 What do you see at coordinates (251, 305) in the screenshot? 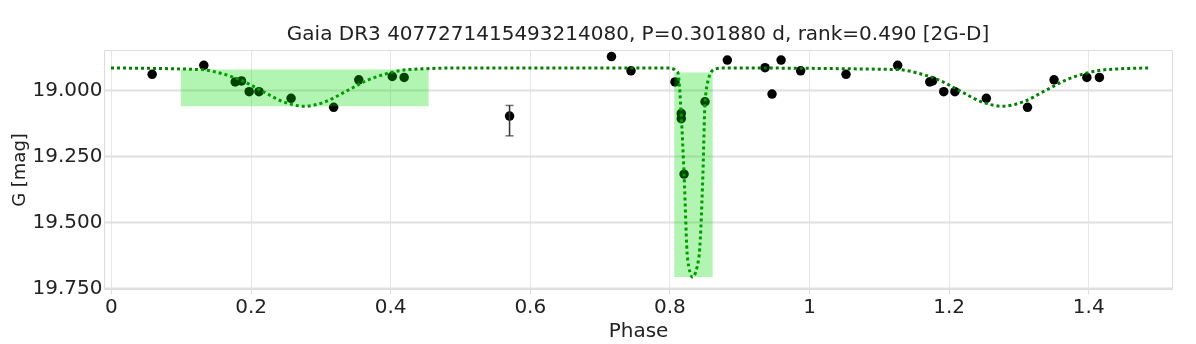
I see `x-tick-label: 0.2` at bounding box center [251, 305].